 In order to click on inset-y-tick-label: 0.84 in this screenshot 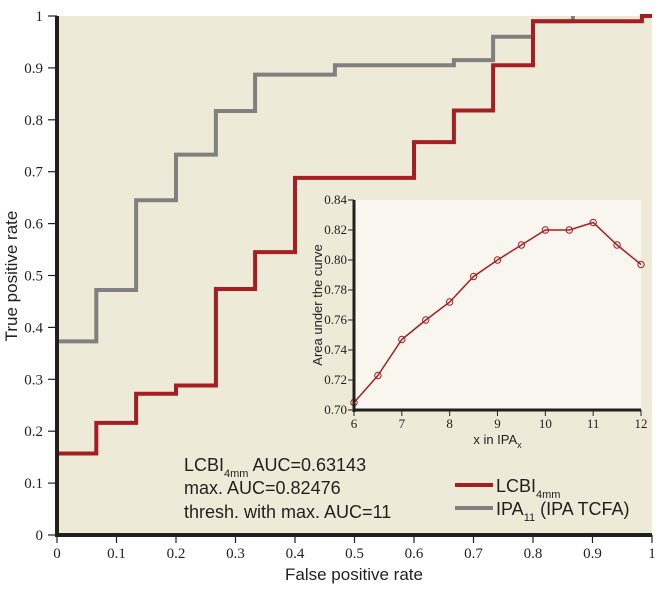, I will do `click(335, 199)`.